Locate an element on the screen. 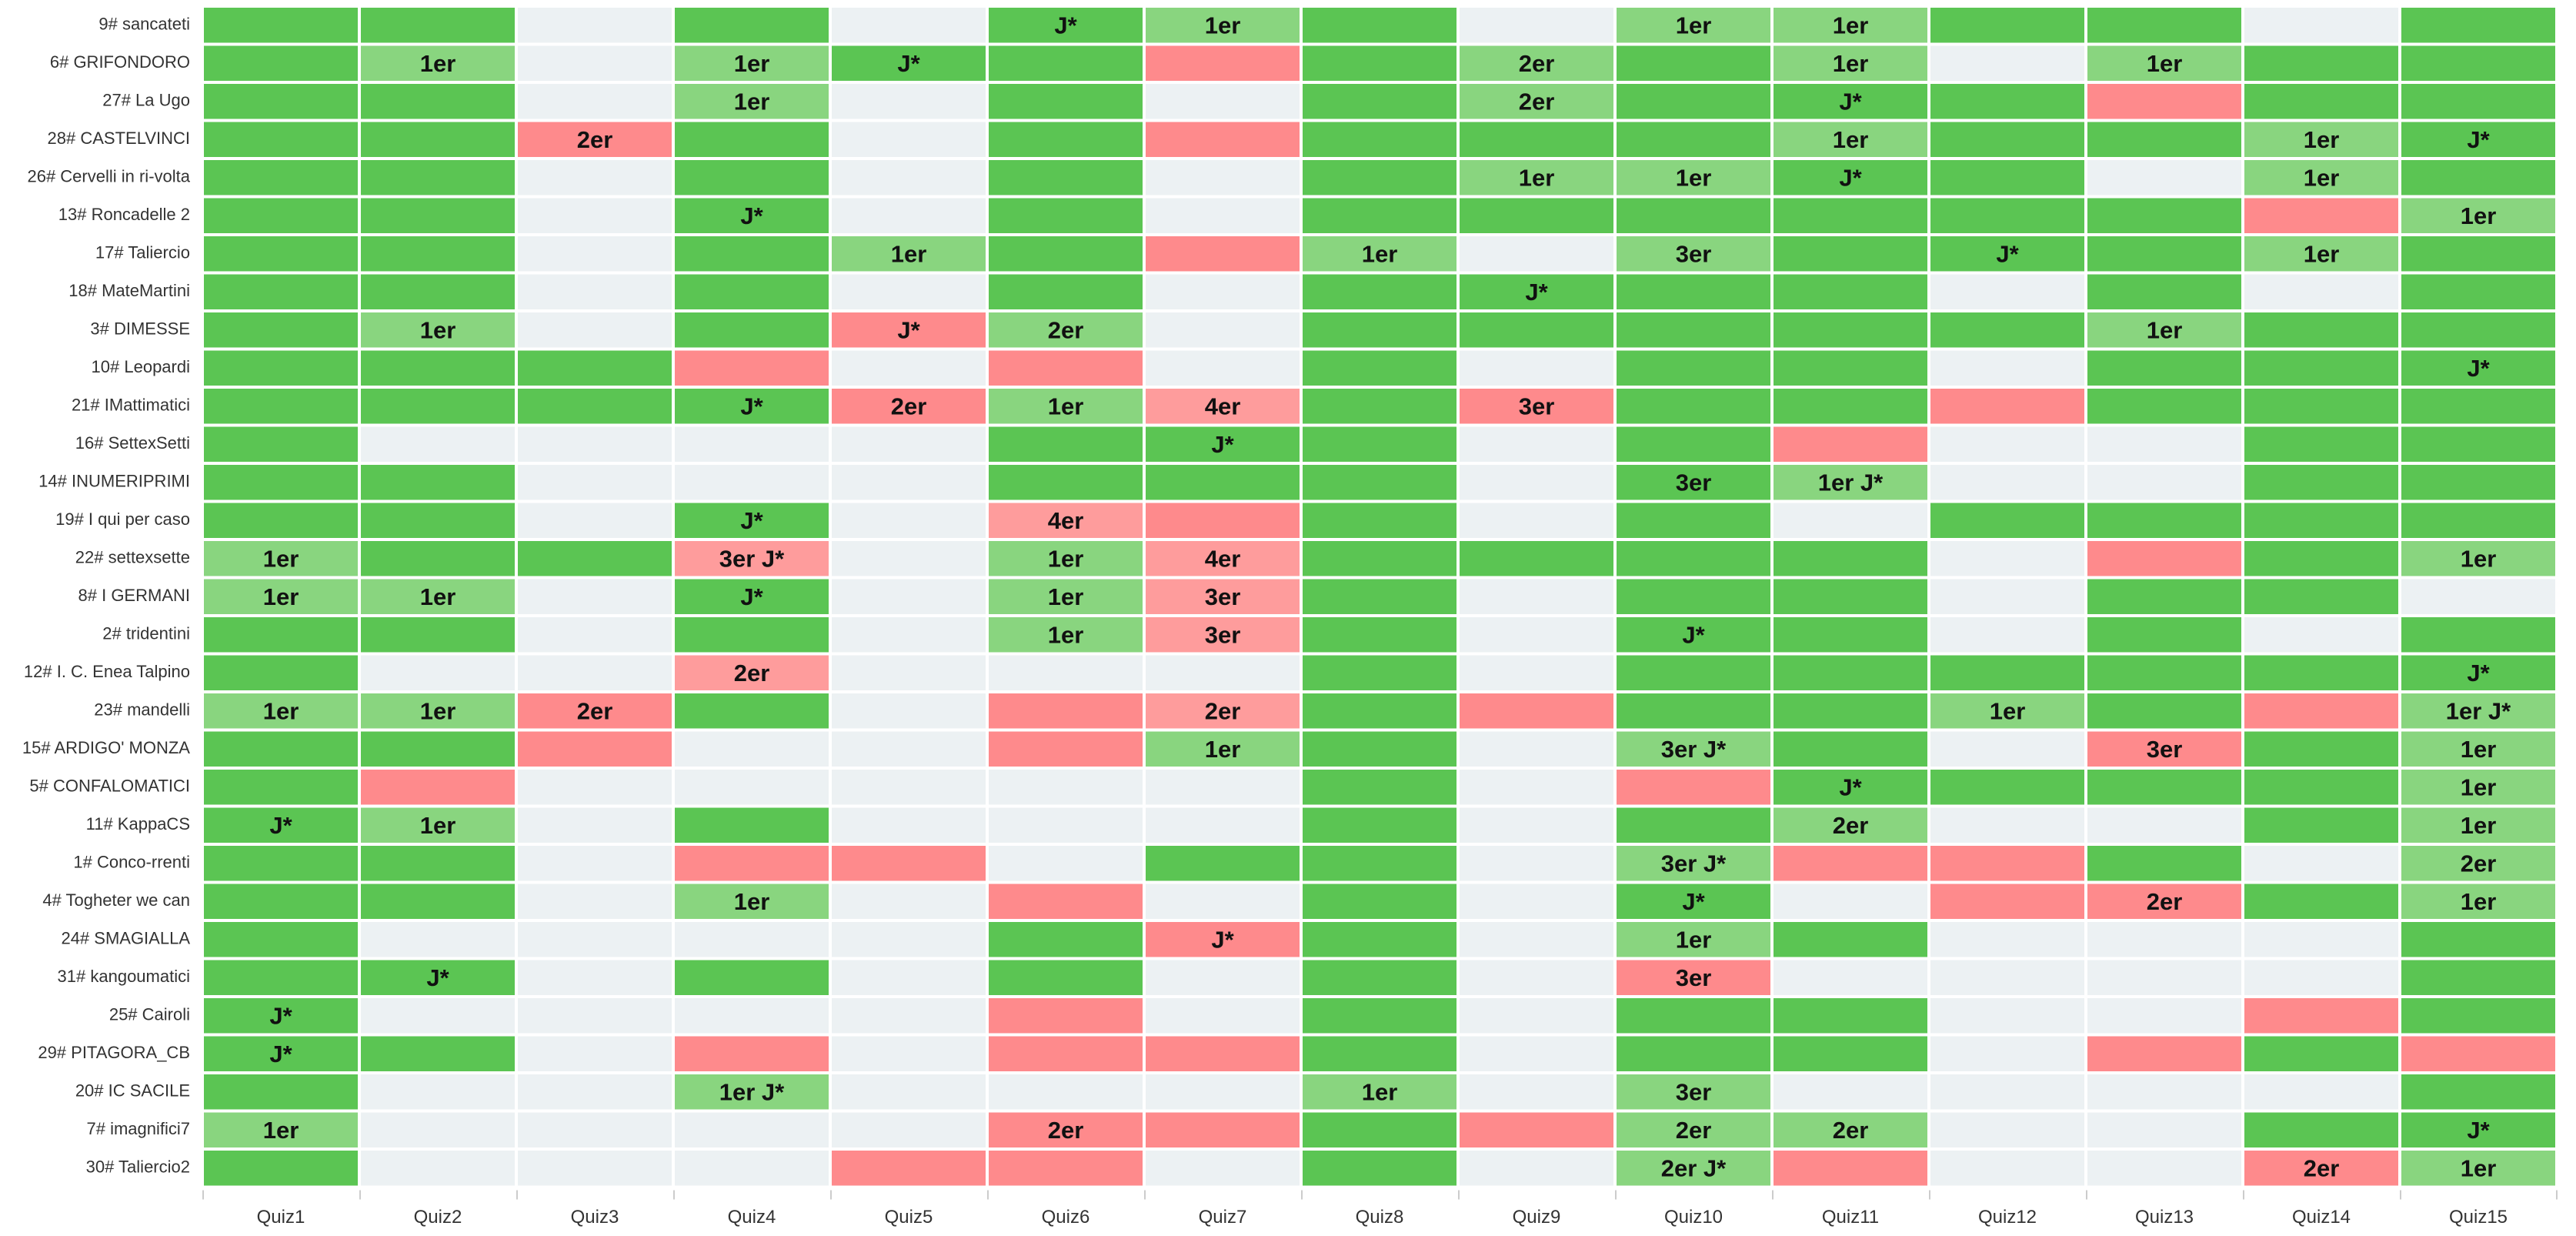  quiz-column-label: Quiz9 is located at coordinates (1537, 1217).